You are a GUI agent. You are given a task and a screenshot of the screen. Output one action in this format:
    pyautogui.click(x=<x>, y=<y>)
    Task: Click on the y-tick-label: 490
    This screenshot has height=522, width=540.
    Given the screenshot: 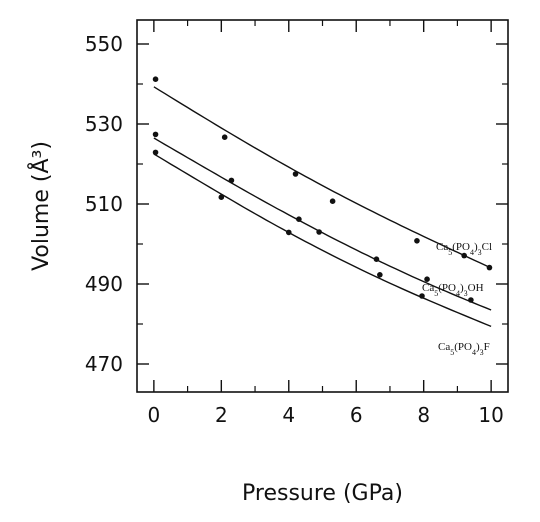 What is the action you would take?
    pyautogui.click(x=104, y=284)
    